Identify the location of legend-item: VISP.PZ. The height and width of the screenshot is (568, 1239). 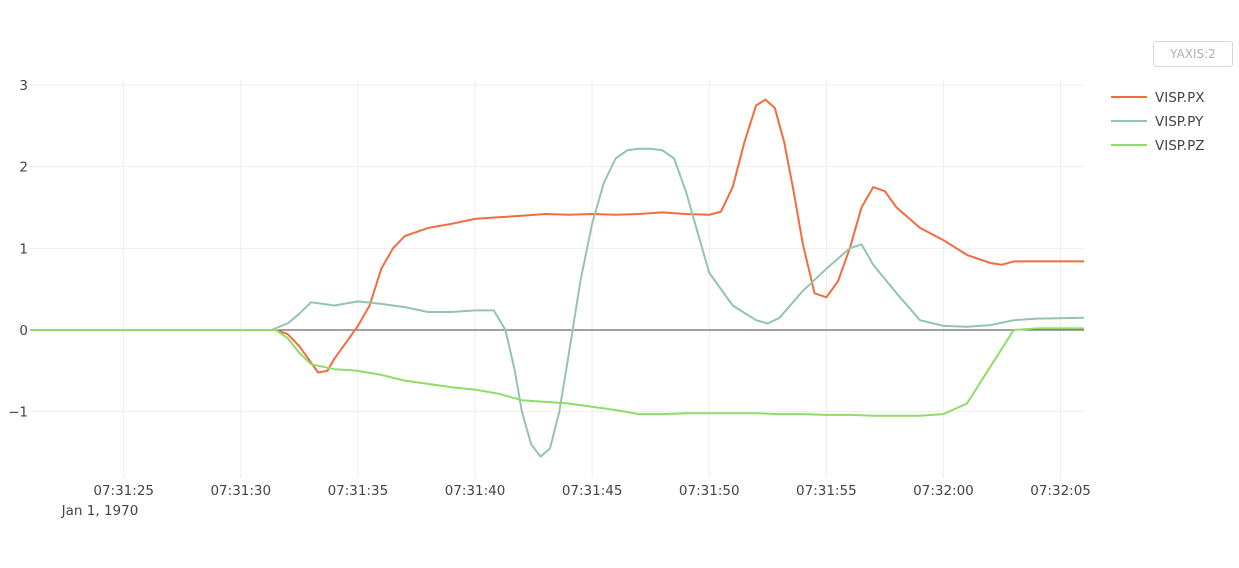
(1158, 146).